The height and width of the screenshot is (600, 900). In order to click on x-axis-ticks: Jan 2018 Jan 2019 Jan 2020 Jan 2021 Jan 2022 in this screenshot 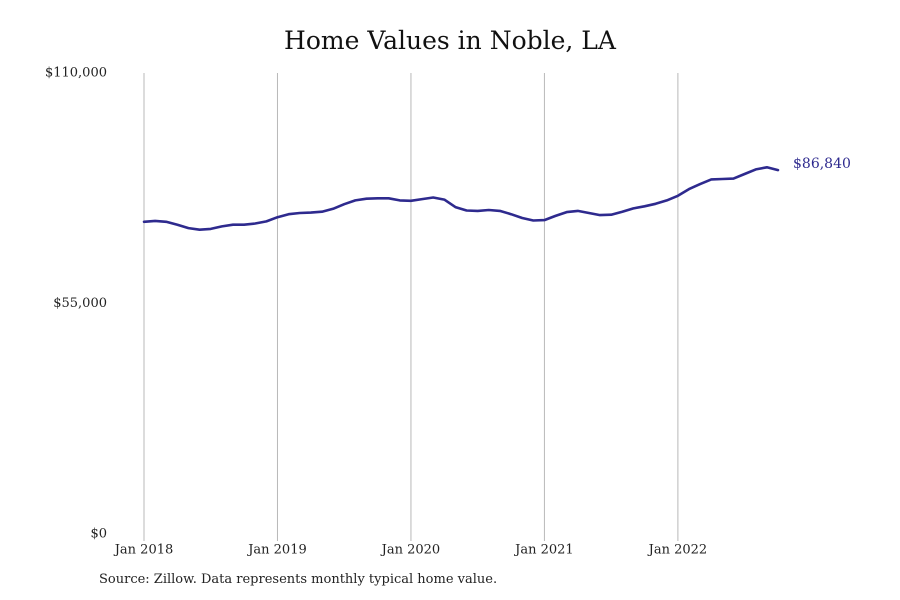, I will do `click(410, 550)`.